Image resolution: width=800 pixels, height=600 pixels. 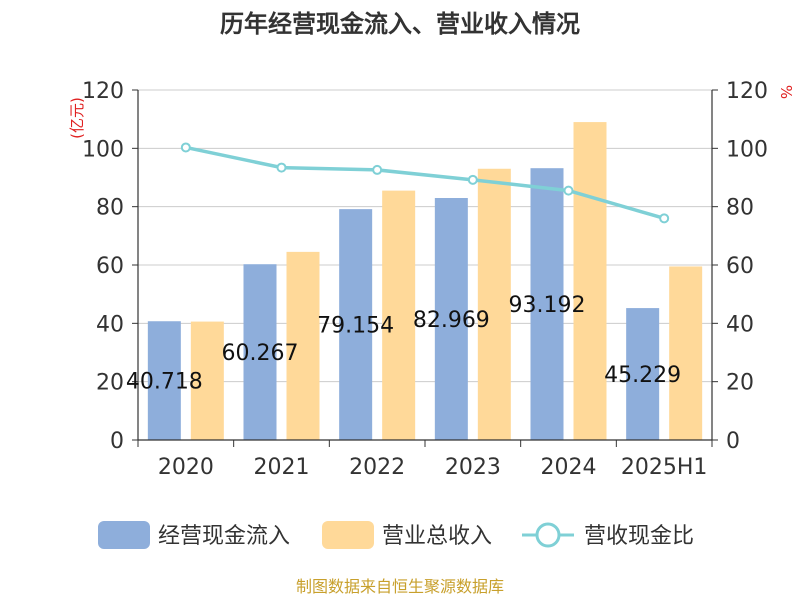 I want to click on cash-revenue-ratio-line, so click(x=425, y=183).